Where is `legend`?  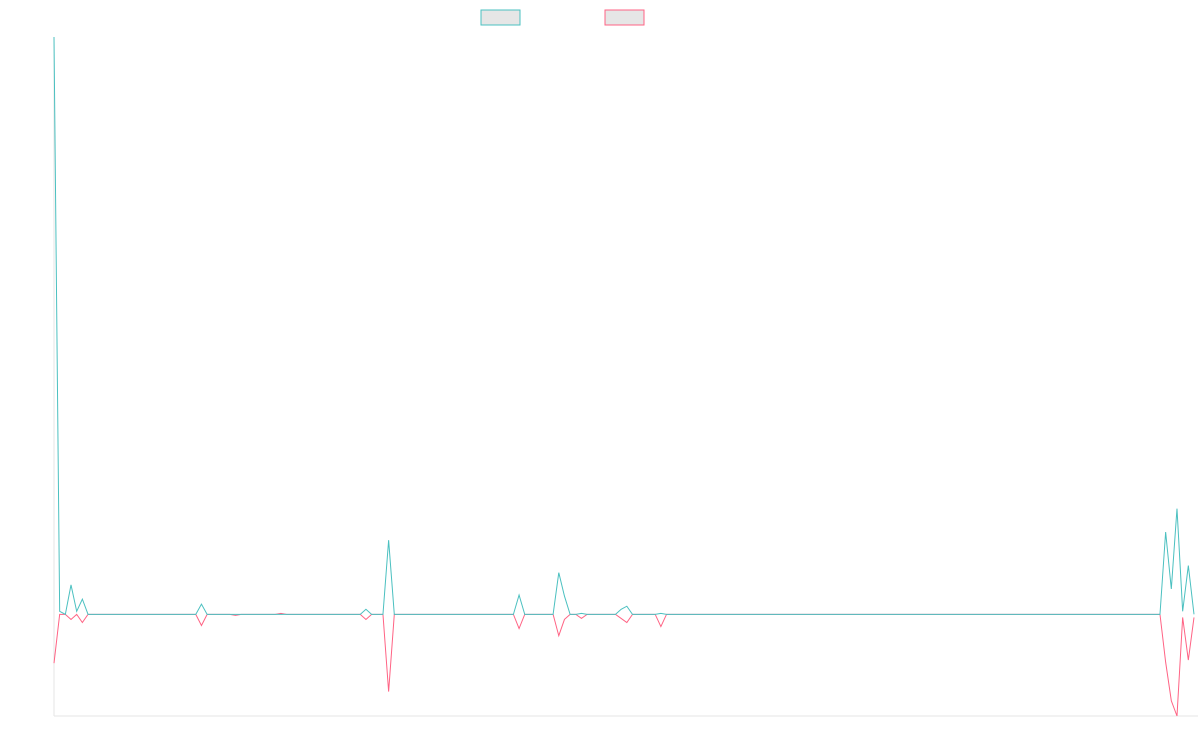 legend is located at coordinates (562, 17).